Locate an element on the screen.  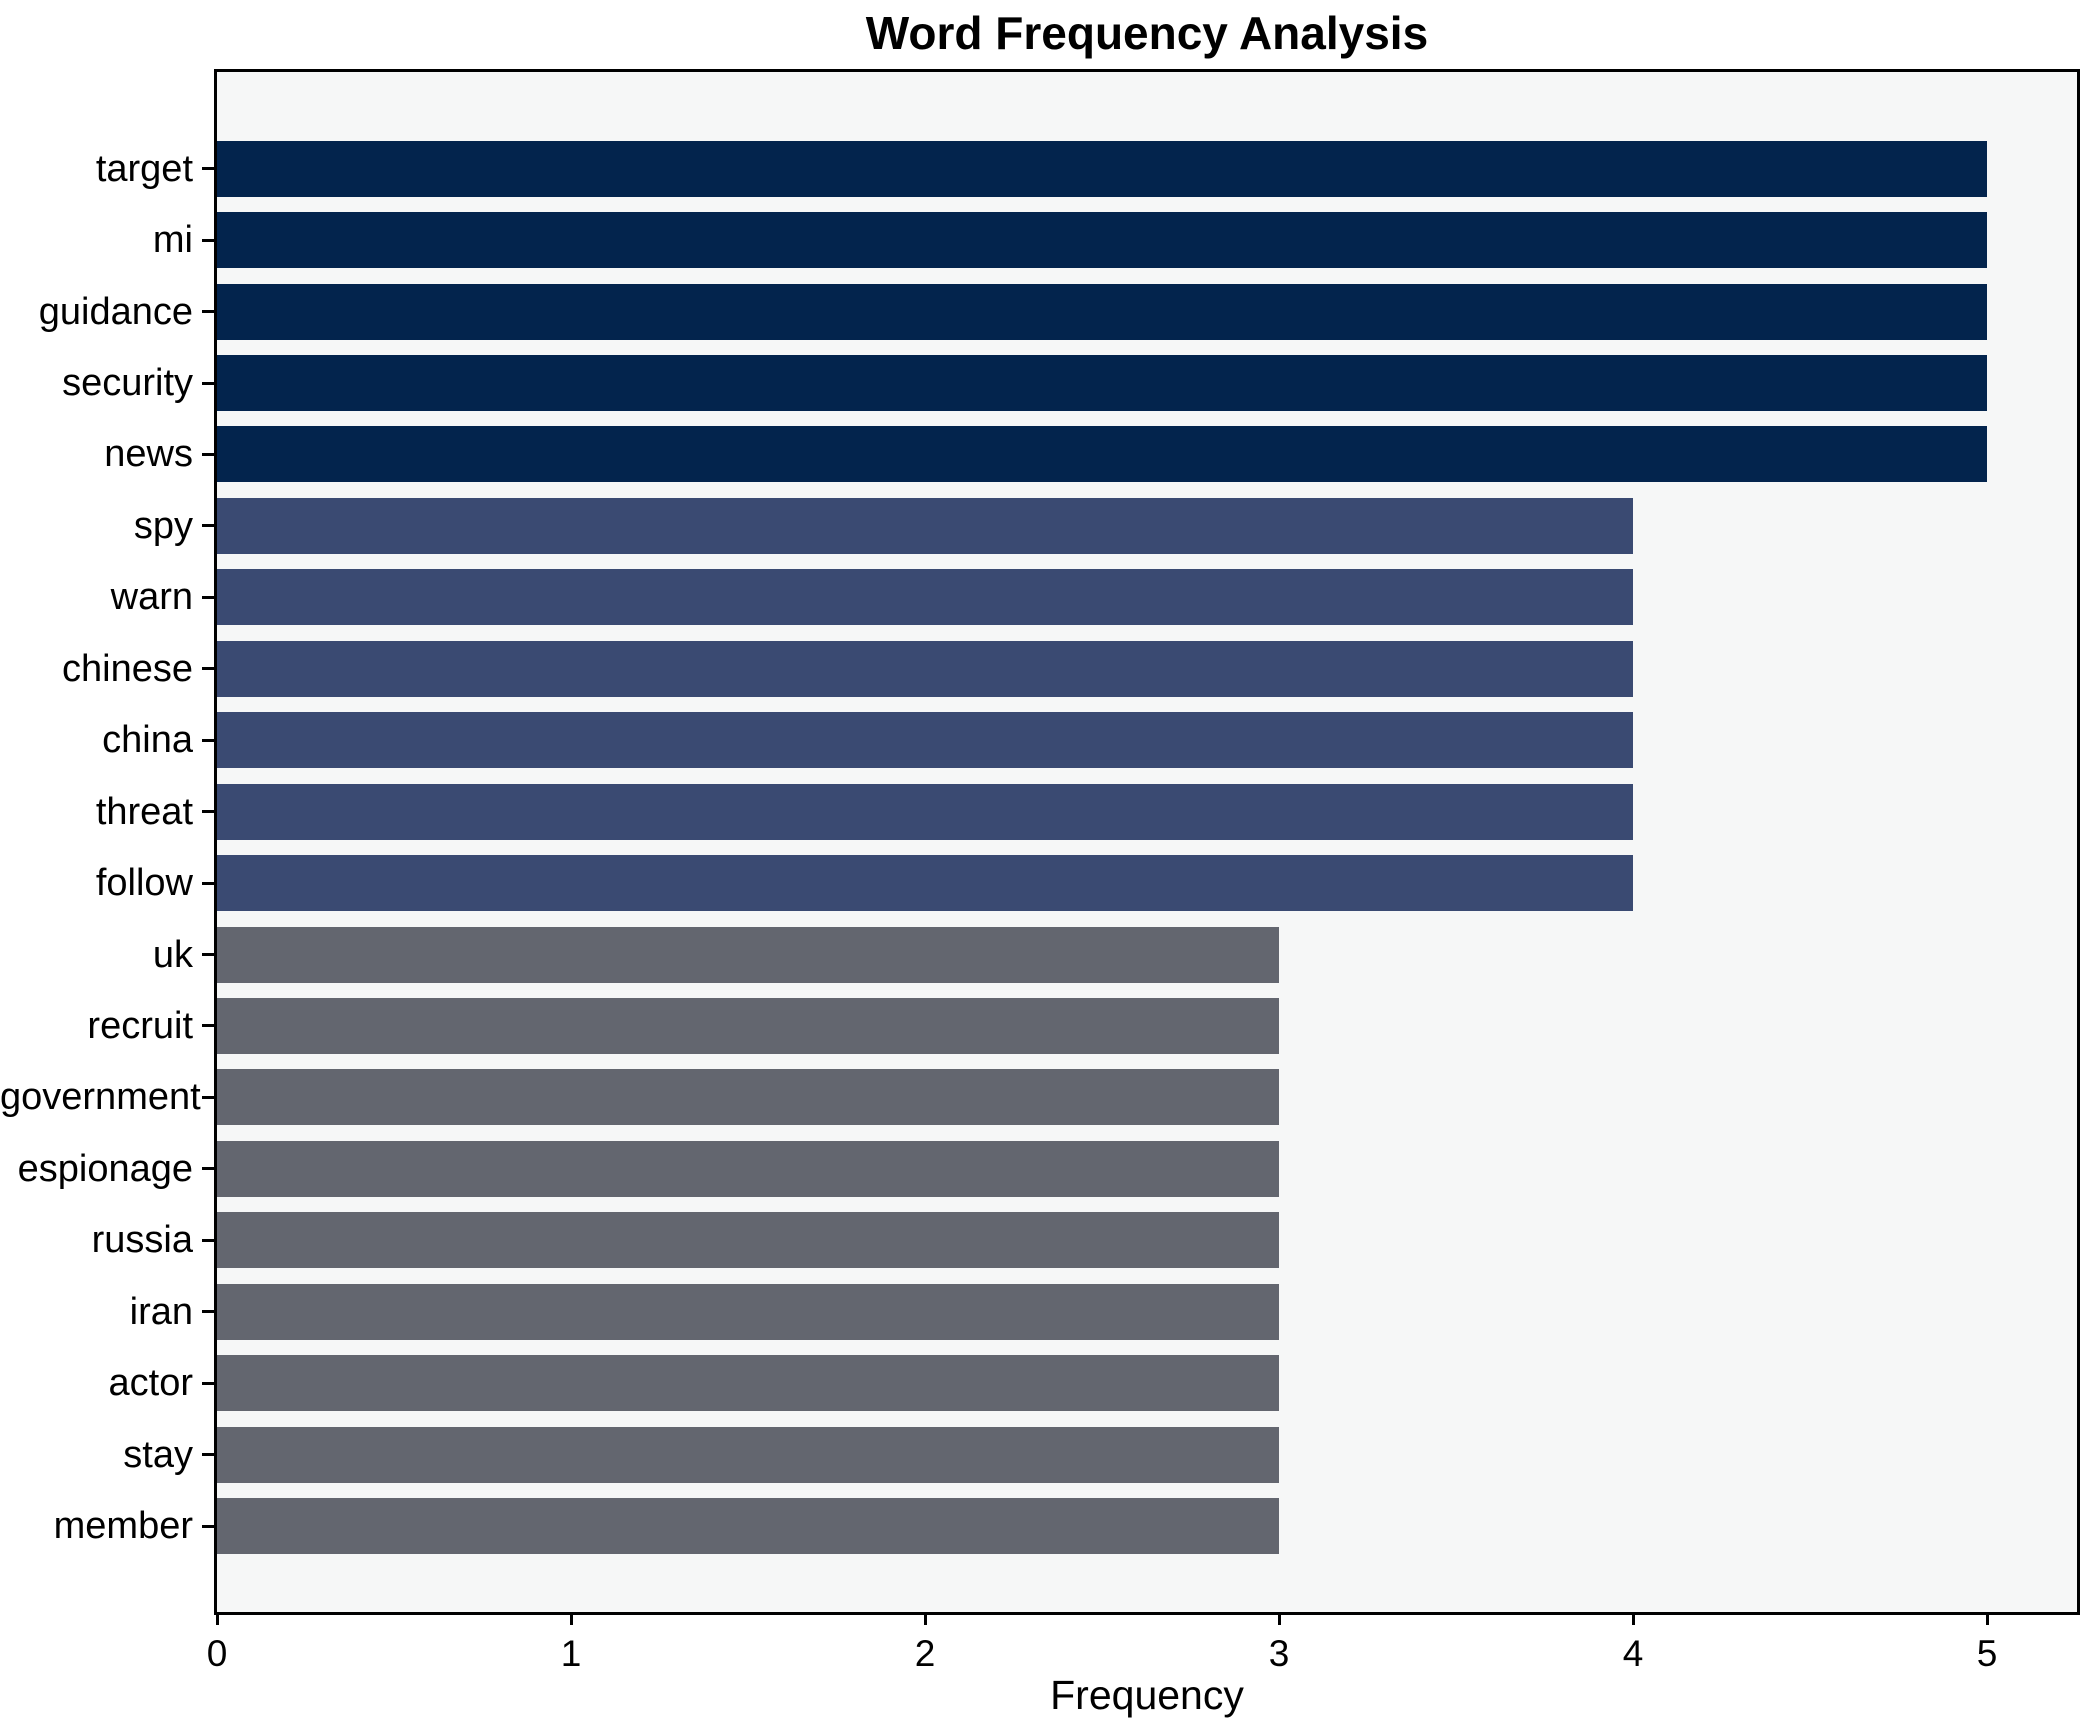
bar-row: recruit is located at coordinates (1038, 1025).